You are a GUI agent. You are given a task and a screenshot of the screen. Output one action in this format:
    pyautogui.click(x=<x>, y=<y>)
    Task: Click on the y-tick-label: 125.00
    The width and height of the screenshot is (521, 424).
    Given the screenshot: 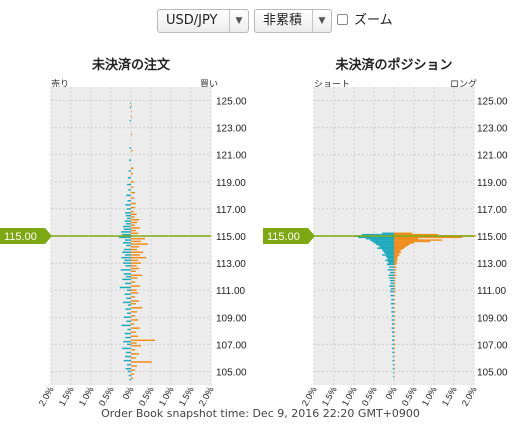 What is the action you would take?
    pyautogui.click(x=492, y=102)
    